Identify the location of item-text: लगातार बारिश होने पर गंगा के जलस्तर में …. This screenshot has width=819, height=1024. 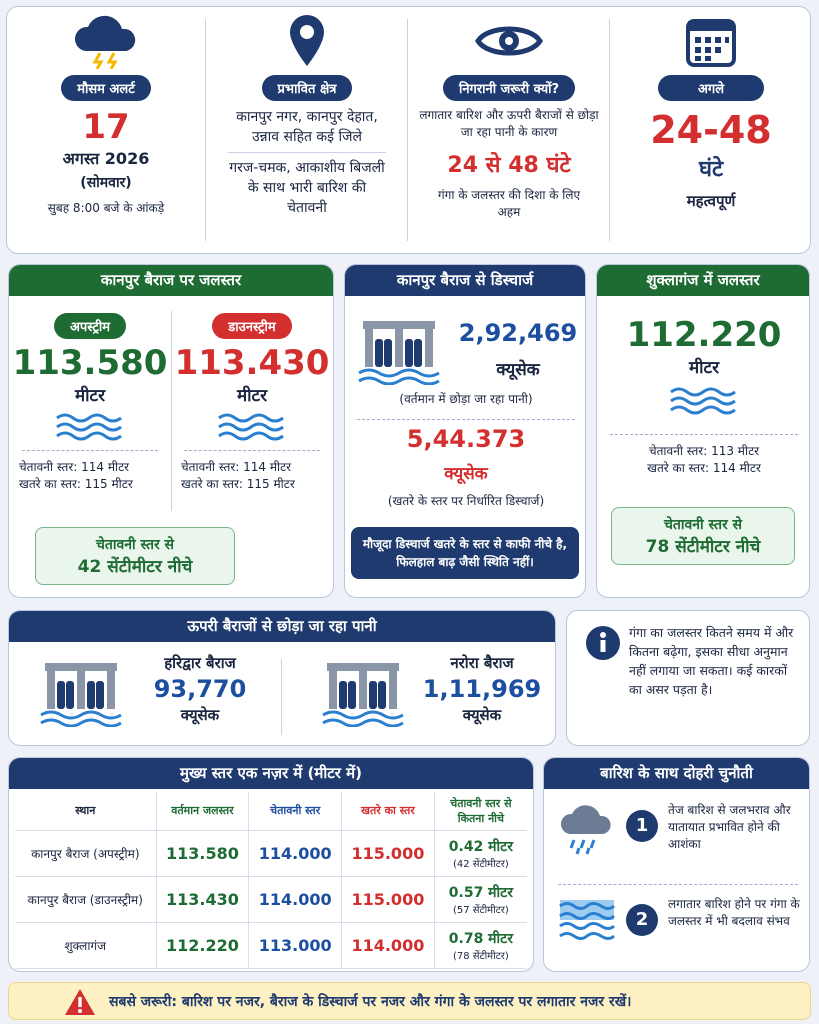
(734, 912).